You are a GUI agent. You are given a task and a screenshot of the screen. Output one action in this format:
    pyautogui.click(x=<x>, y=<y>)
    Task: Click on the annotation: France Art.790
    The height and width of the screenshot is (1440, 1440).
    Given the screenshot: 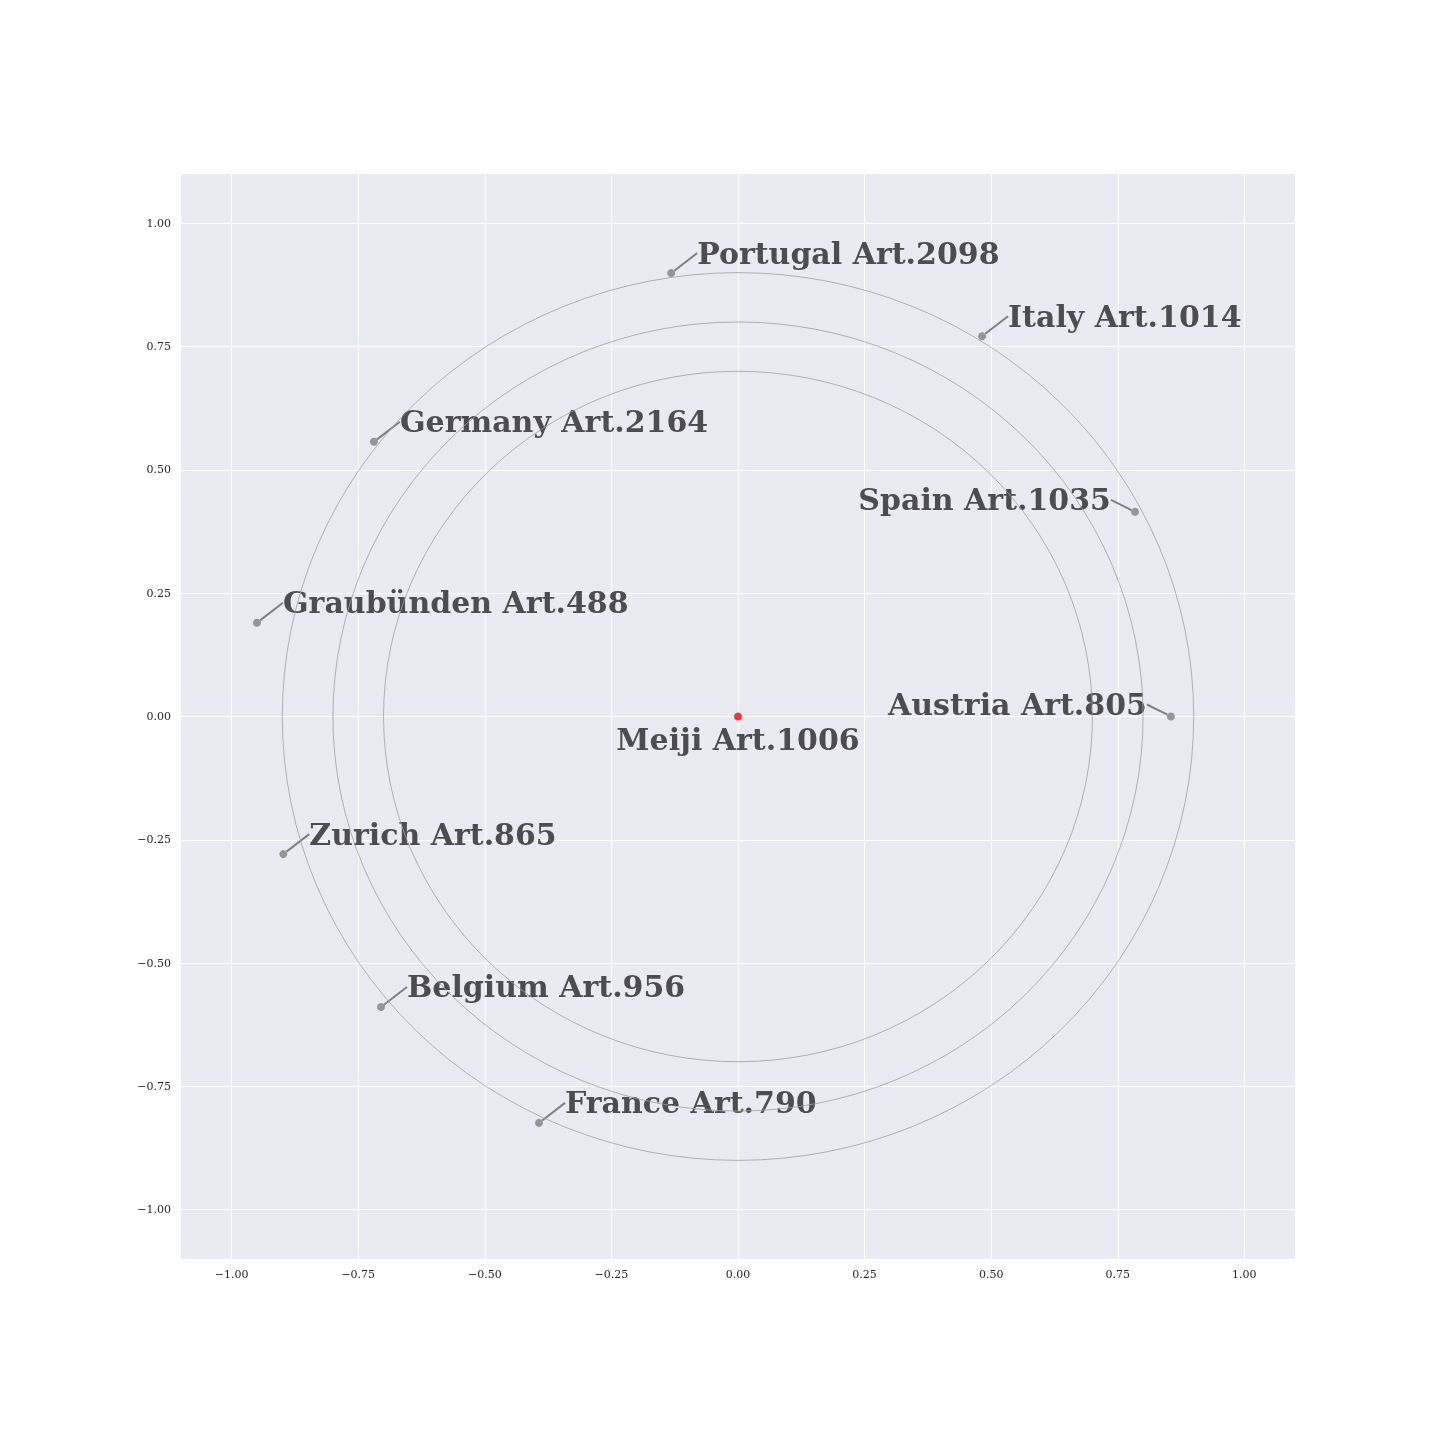 What is the action you would take?
    pyautogui.click(x=691, y=1103)
    